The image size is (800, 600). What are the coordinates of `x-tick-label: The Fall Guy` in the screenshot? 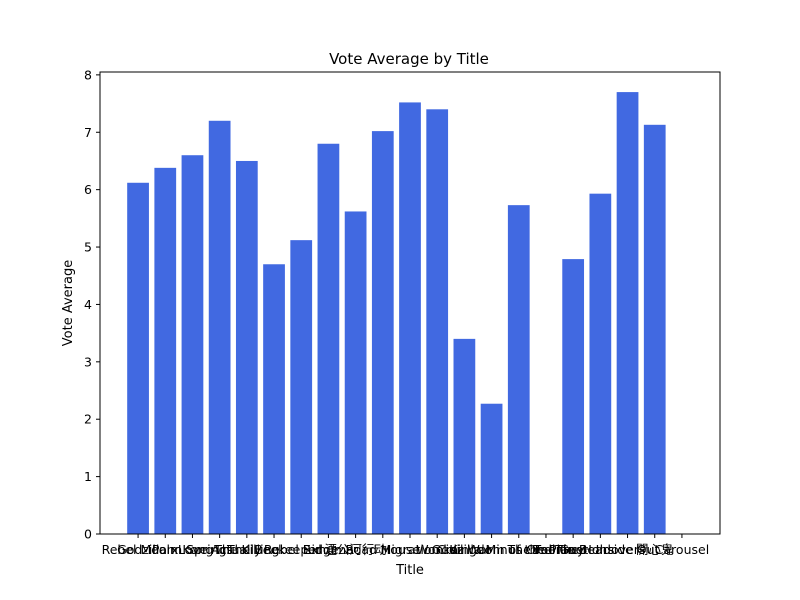 It's located at (546, 549).